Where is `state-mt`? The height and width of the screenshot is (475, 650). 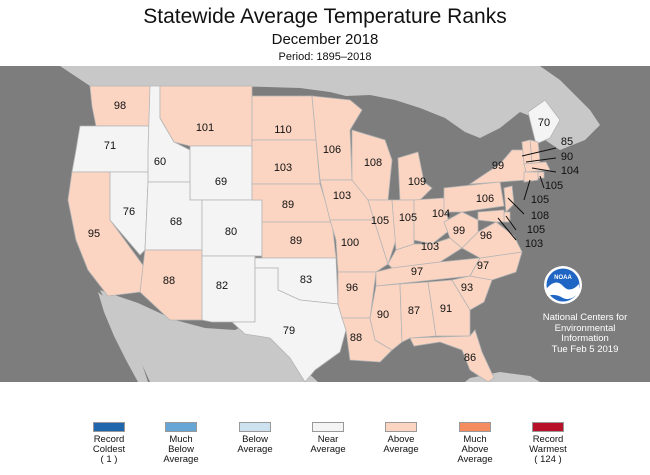
state-mt is located at coordinates (206, 116).